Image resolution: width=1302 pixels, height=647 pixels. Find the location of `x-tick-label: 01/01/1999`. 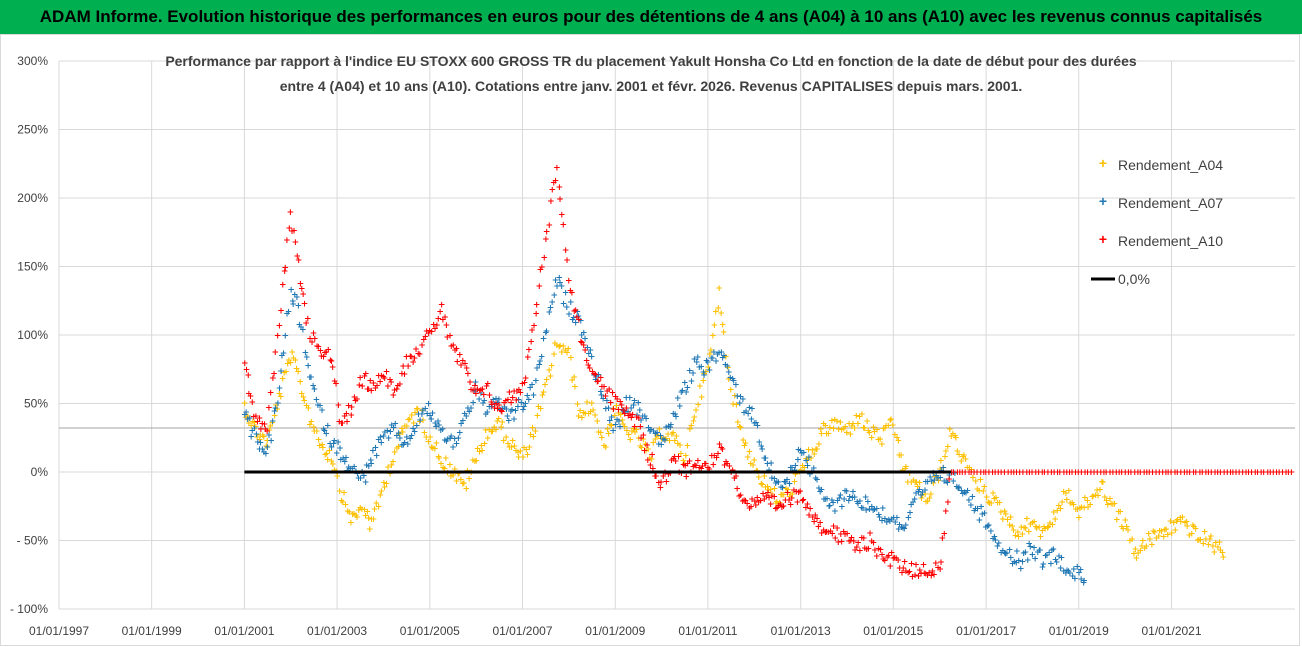

x-tick-label: 01/01/1999 is located at coordinates (152, 631).